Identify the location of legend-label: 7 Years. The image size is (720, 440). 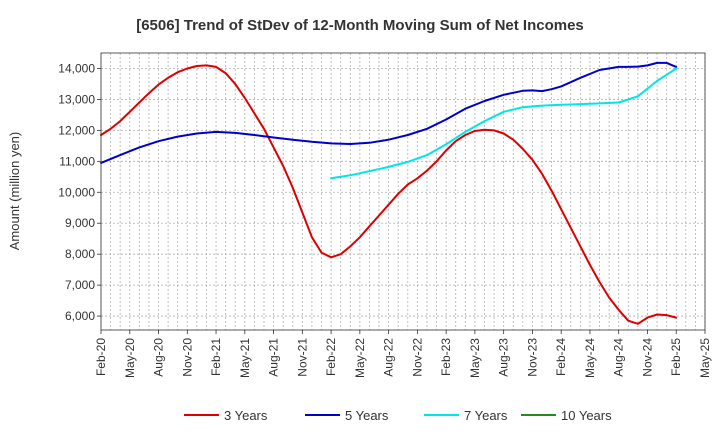
(486, 415).